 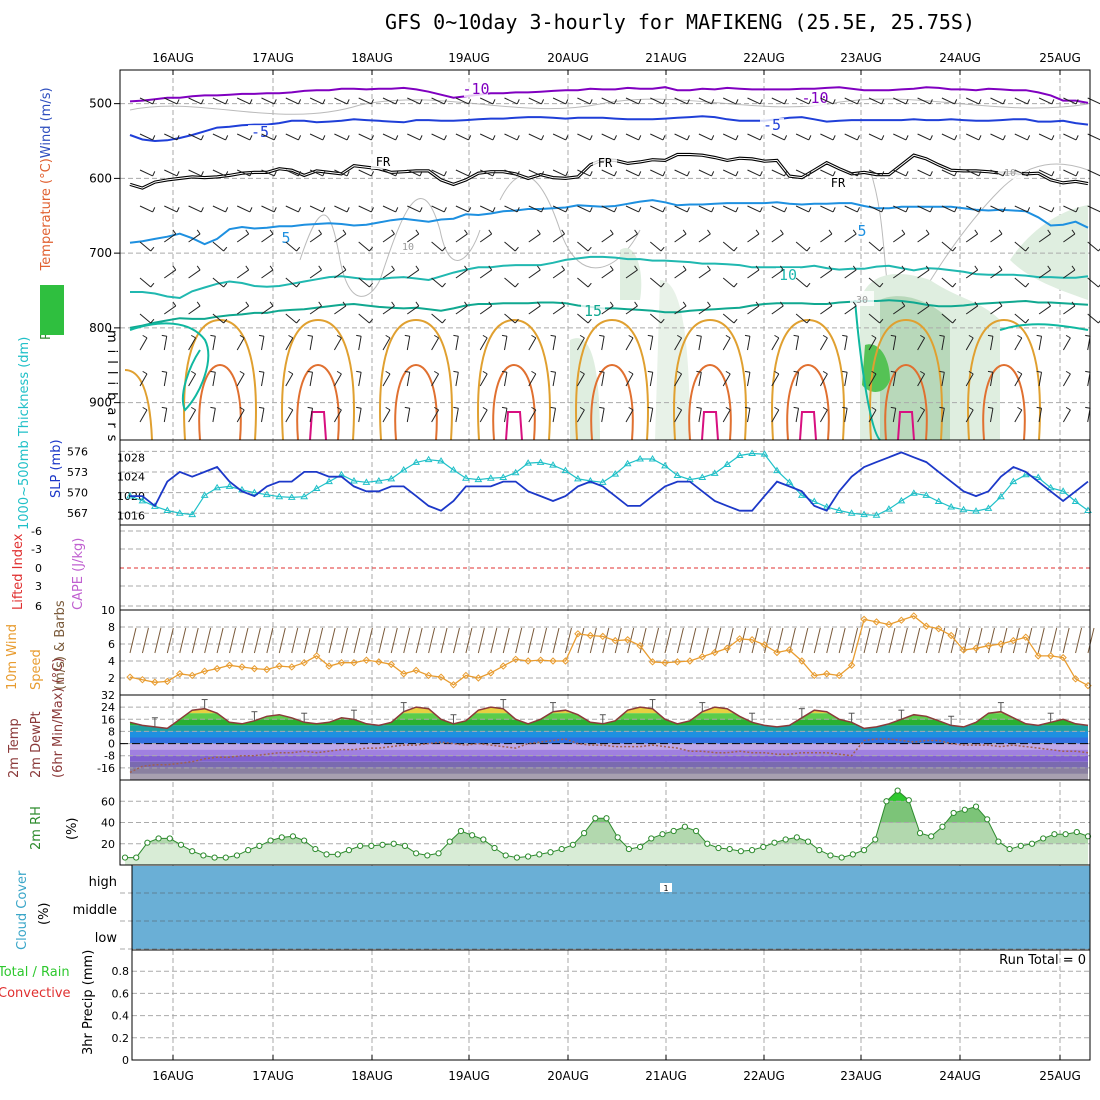 I want to click on temp-tick-label: -16, so click(x=106, y=768).